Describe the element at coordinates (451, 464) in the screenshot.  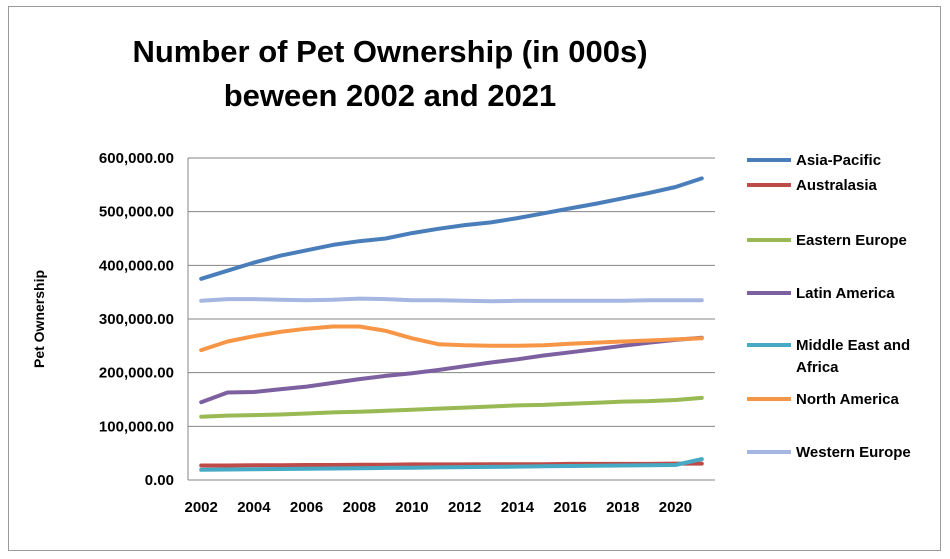
I see `series-line-middle-east-and-africa` at that location.